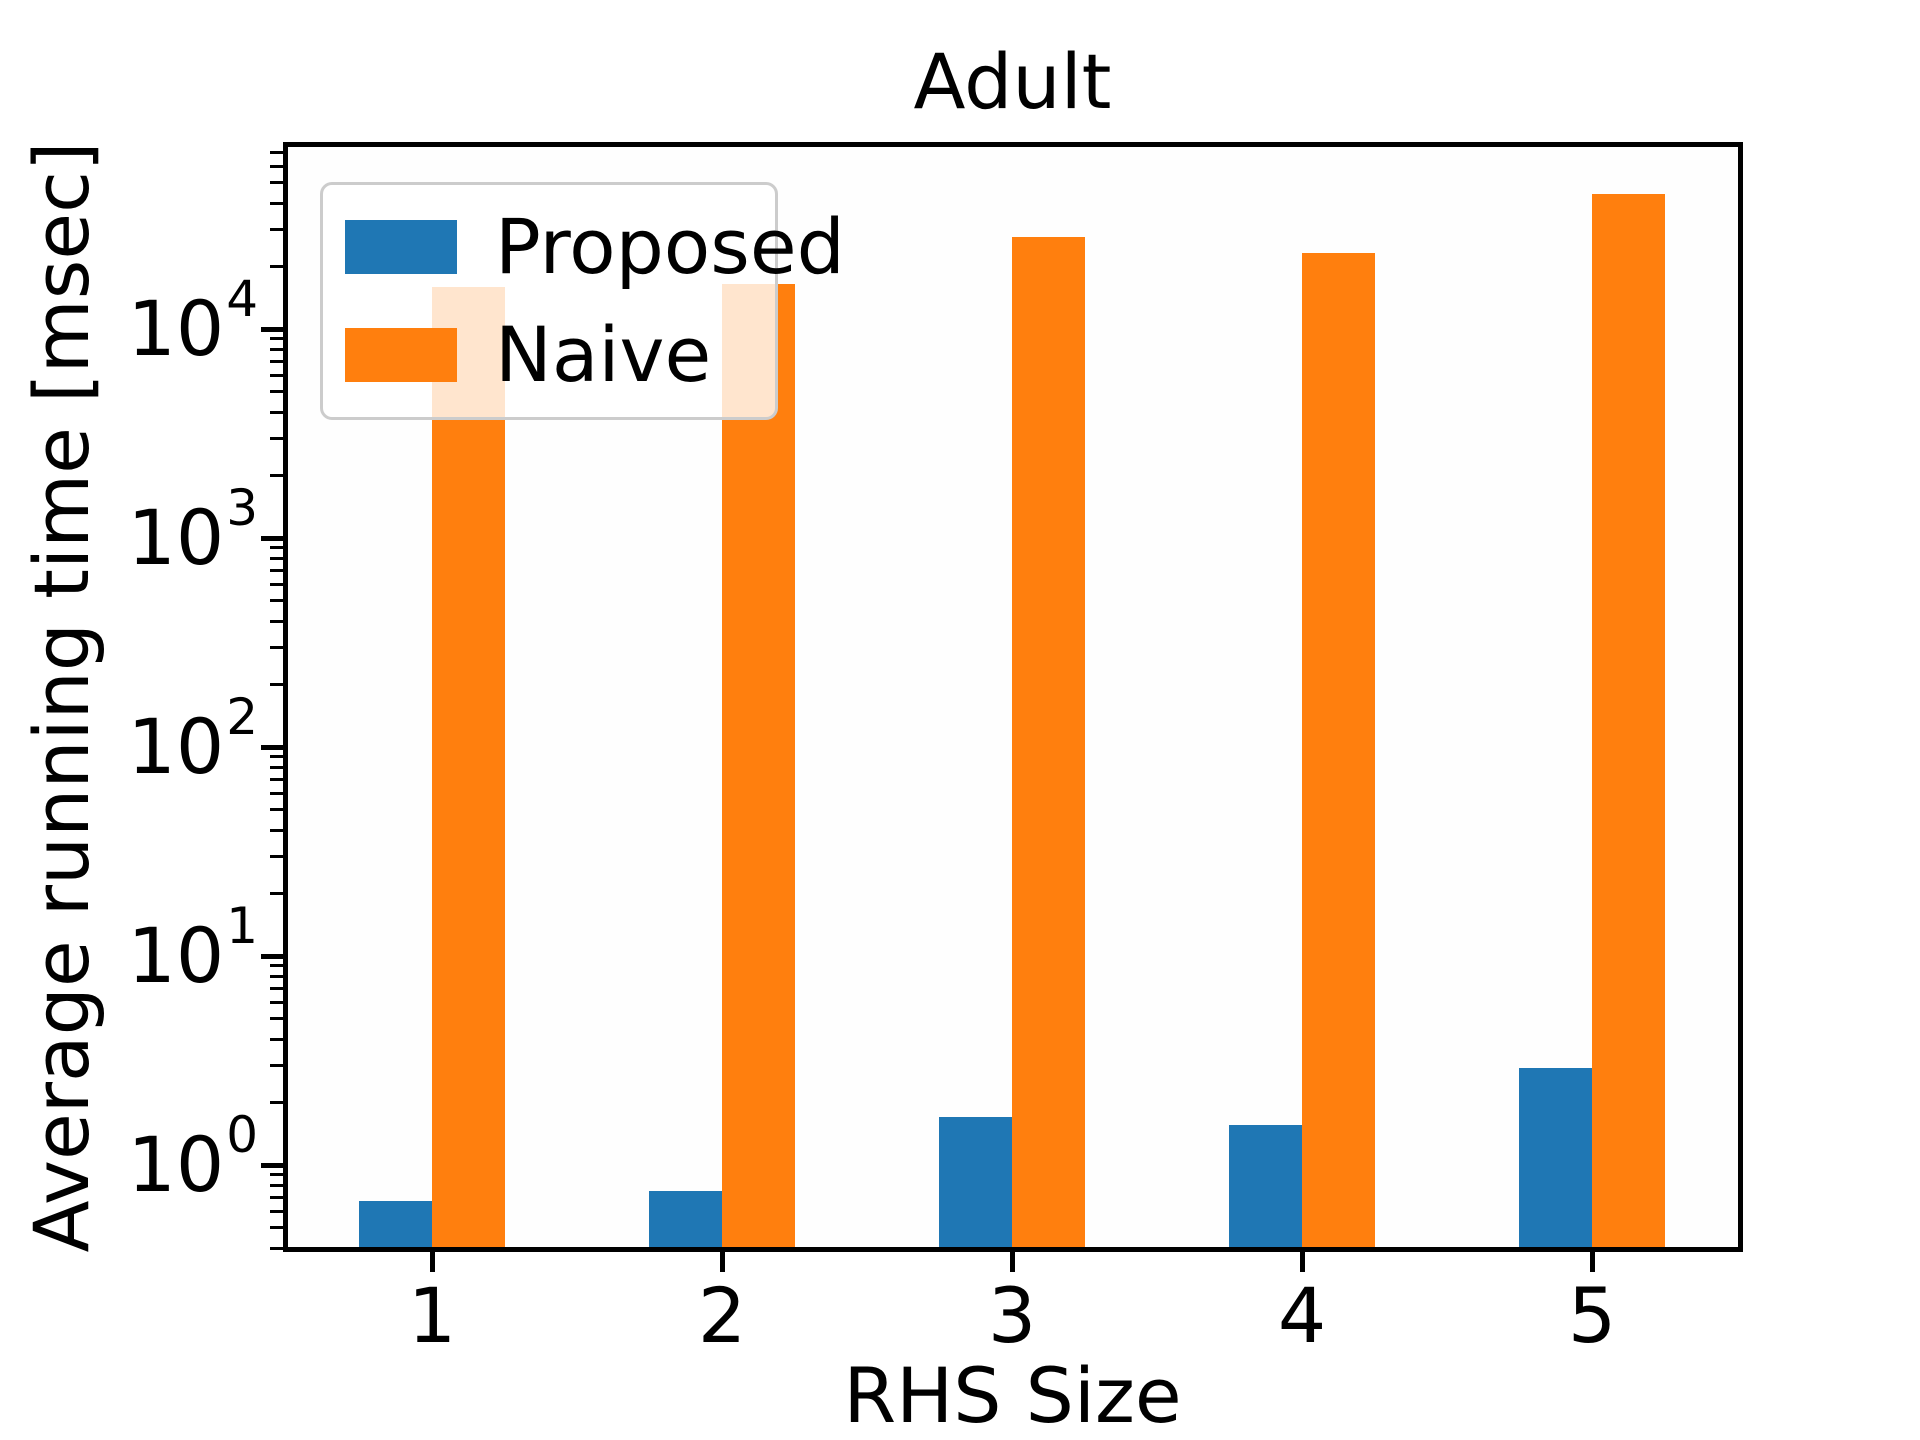  Describe the element at coordinates (582, 301) in the screenshot. I see `legend: Proposed Naive` at that location.